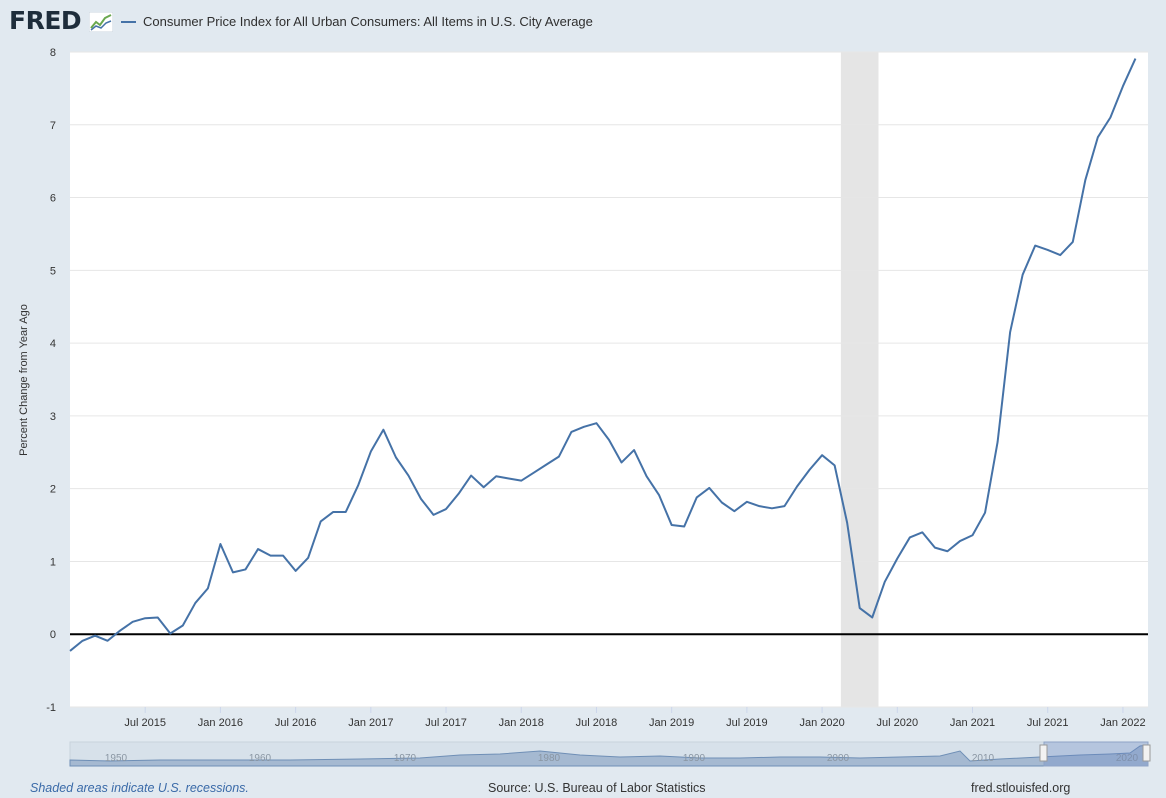  Describe the element at coordinates (53, 562) in the screenshot. I see `y-tick-label: 1` at that location.